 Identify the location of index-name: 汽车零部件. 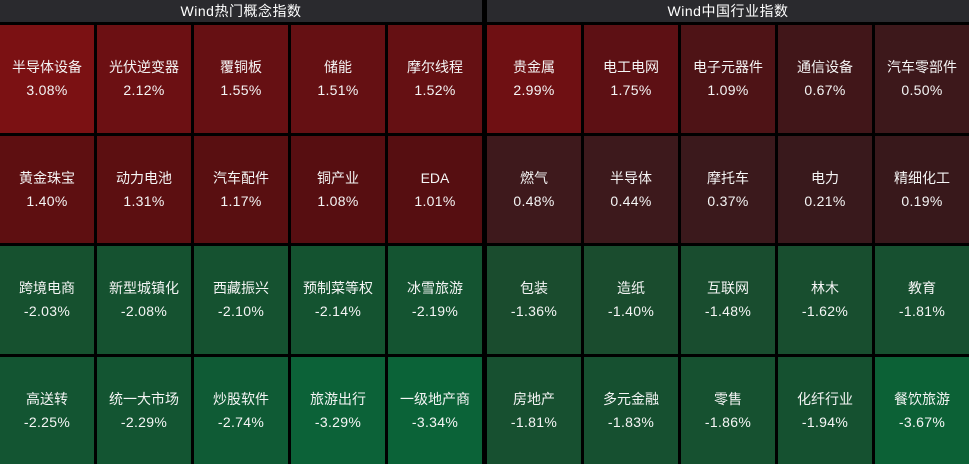
(922, 67).